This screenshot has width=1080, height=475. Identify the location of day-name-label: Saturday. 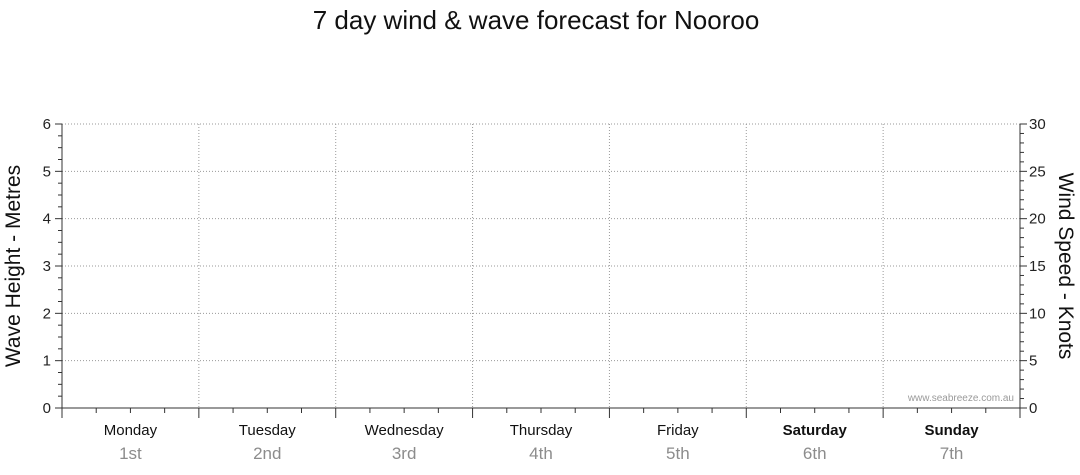
(815, 430).